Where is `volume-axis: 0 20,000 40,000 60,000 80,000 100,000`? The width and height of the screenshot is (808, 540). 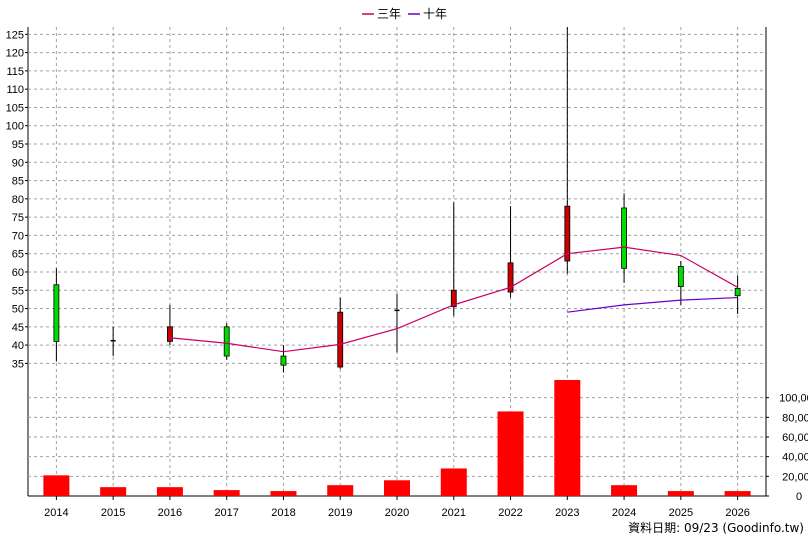 volume-axis: 0 20,000 40,000 60,000 80,000 100,000 is located at coordinates (787, 448).